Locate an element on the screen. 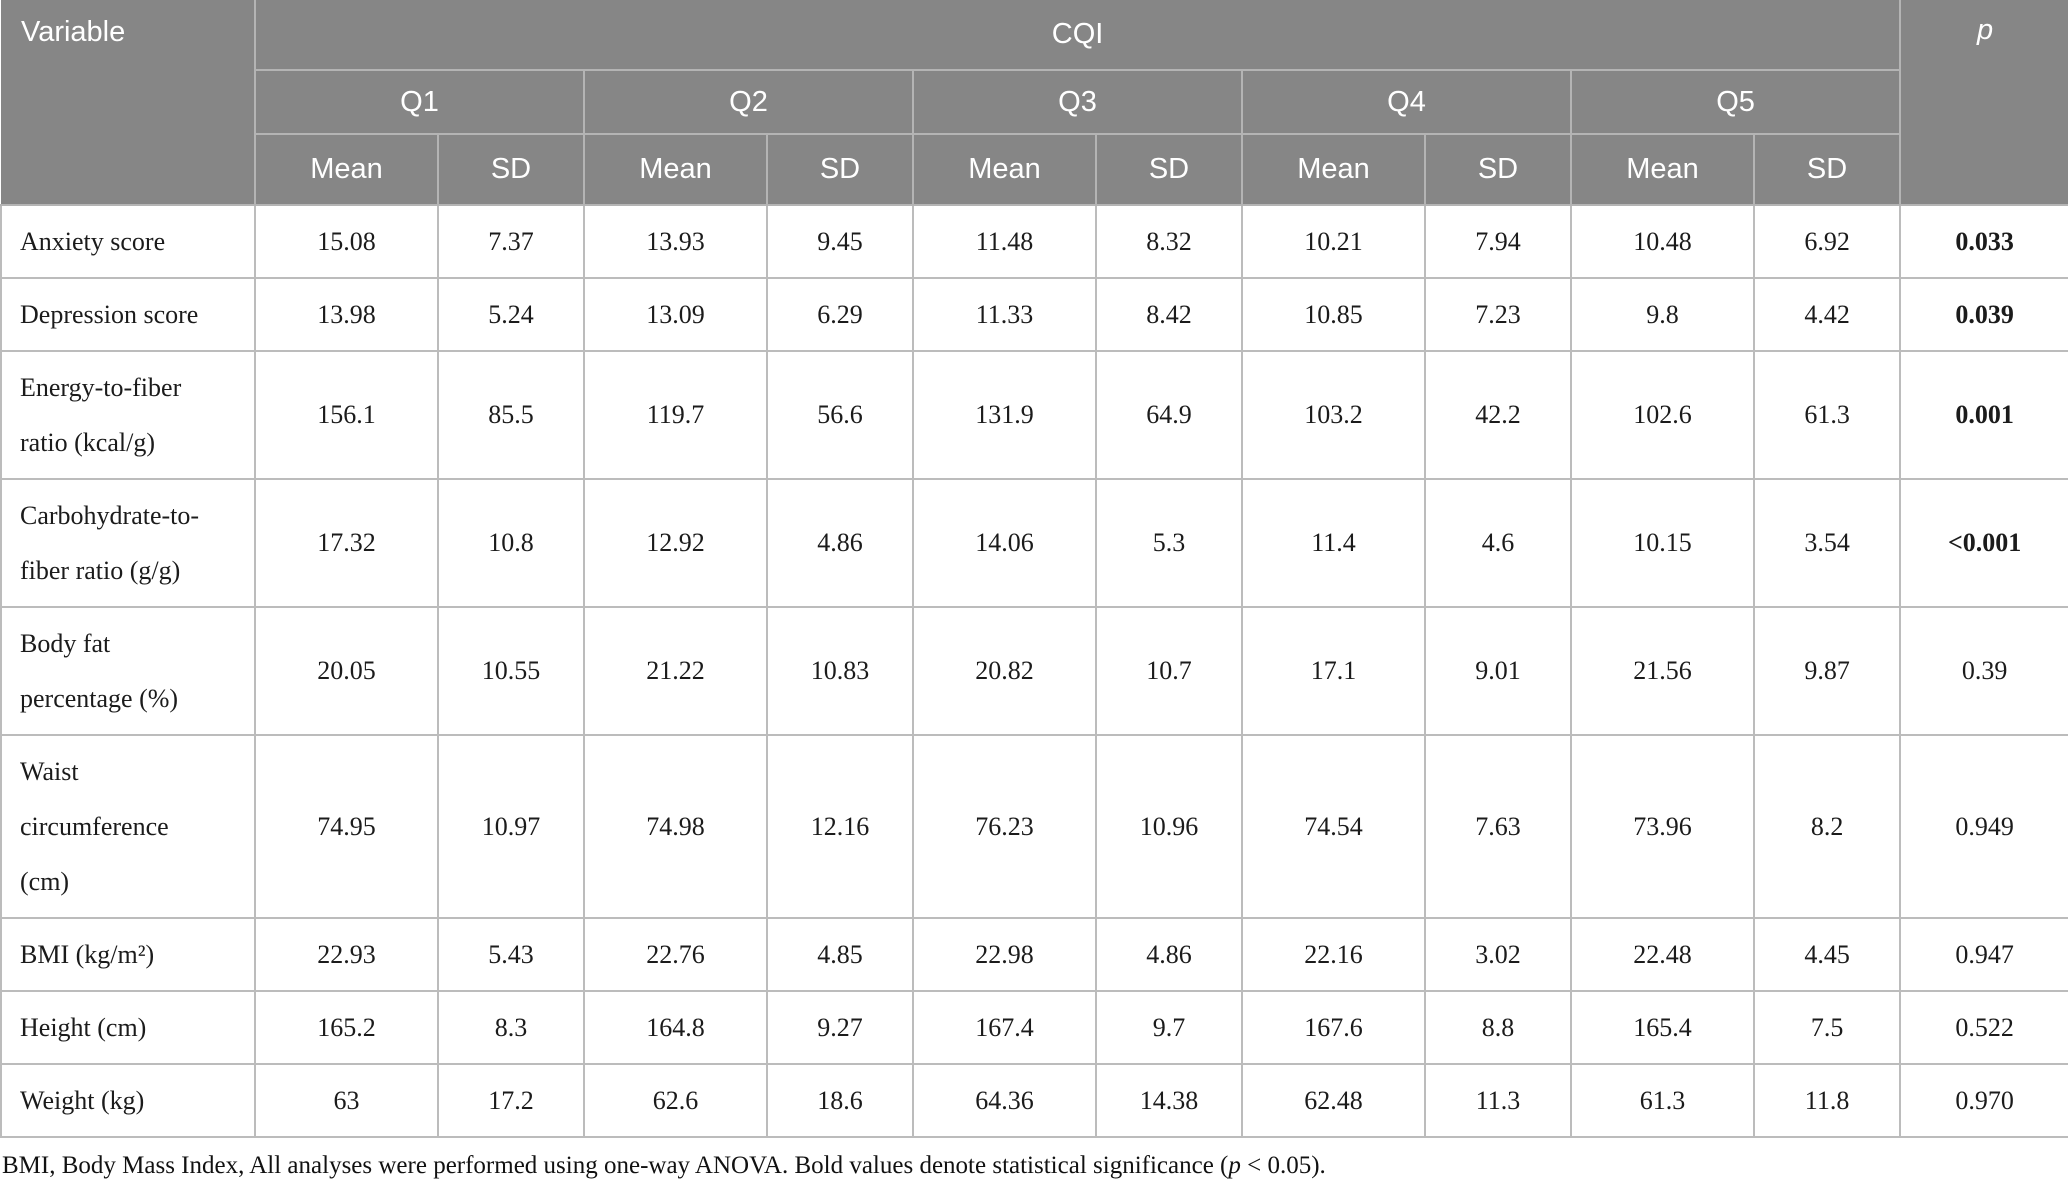 The height and width of the screenshot is (1180, 2068). value-cell: 56.6 is located at coordinates (840, 415).